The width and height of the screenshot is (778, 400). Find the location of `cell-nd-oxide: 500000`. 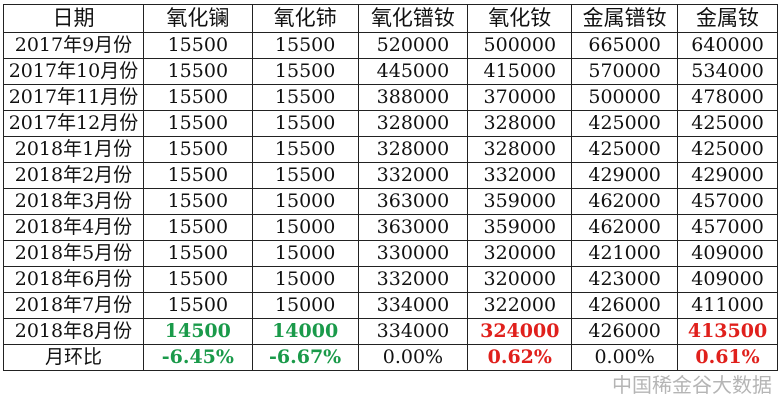

cell-nd-oxide: 500000 is located at coordinates (520, 45).